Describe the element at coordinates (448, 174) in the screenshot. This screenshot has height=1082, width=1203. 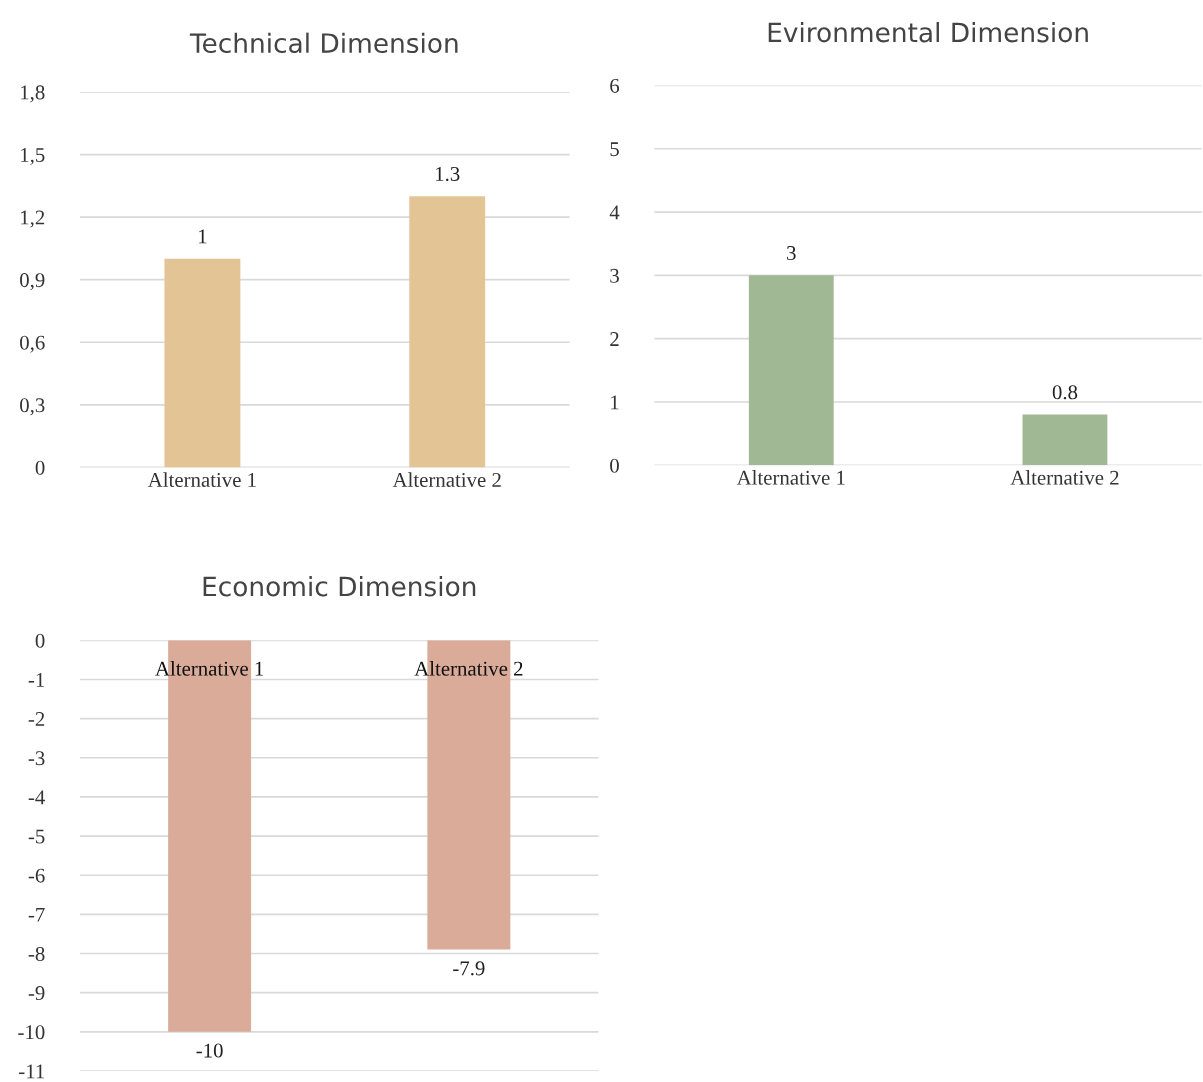
I see `data-label: 1.3` at that location.